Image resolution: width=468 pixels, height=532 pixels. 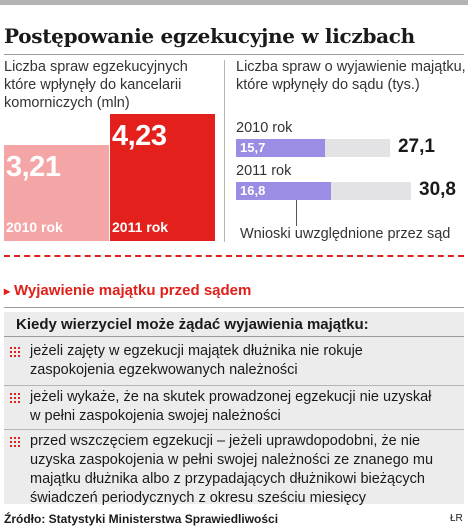 I want to click on annotation-line, so click(x=296, y=213).